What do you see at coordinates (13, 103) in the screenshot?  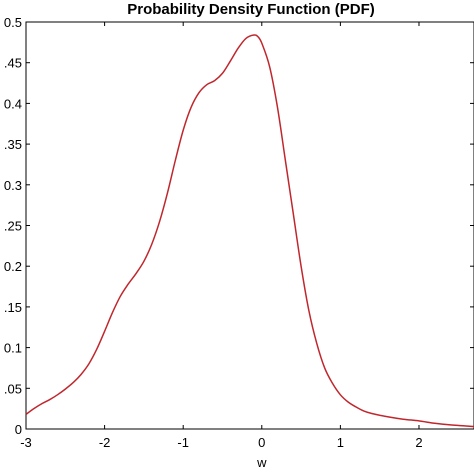 I see `y-tick-label: 0.4` at bounding box center [13, 103].